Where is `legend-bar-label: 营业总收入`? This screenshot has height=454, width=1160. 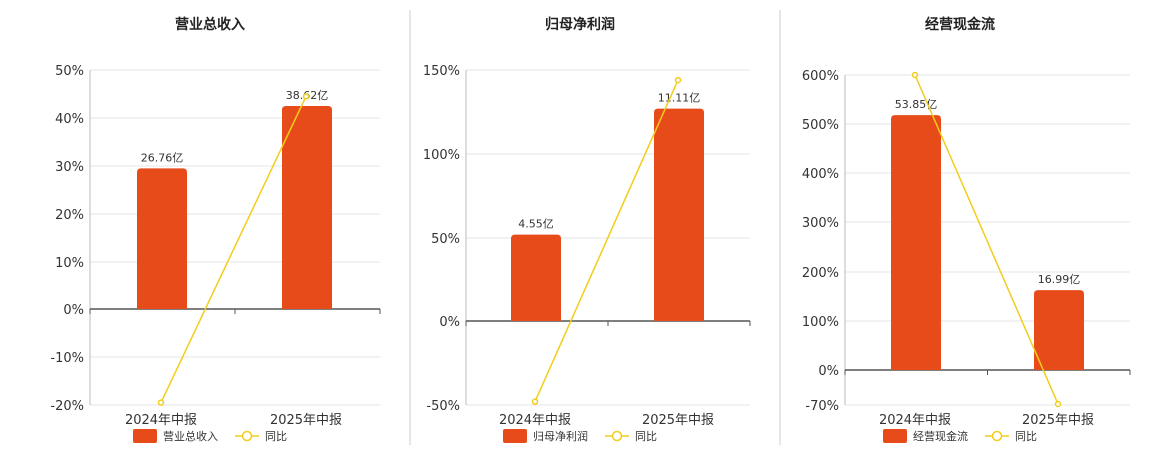 legend-bar-label: 营业总收入 is located at coordinates (190, 436).